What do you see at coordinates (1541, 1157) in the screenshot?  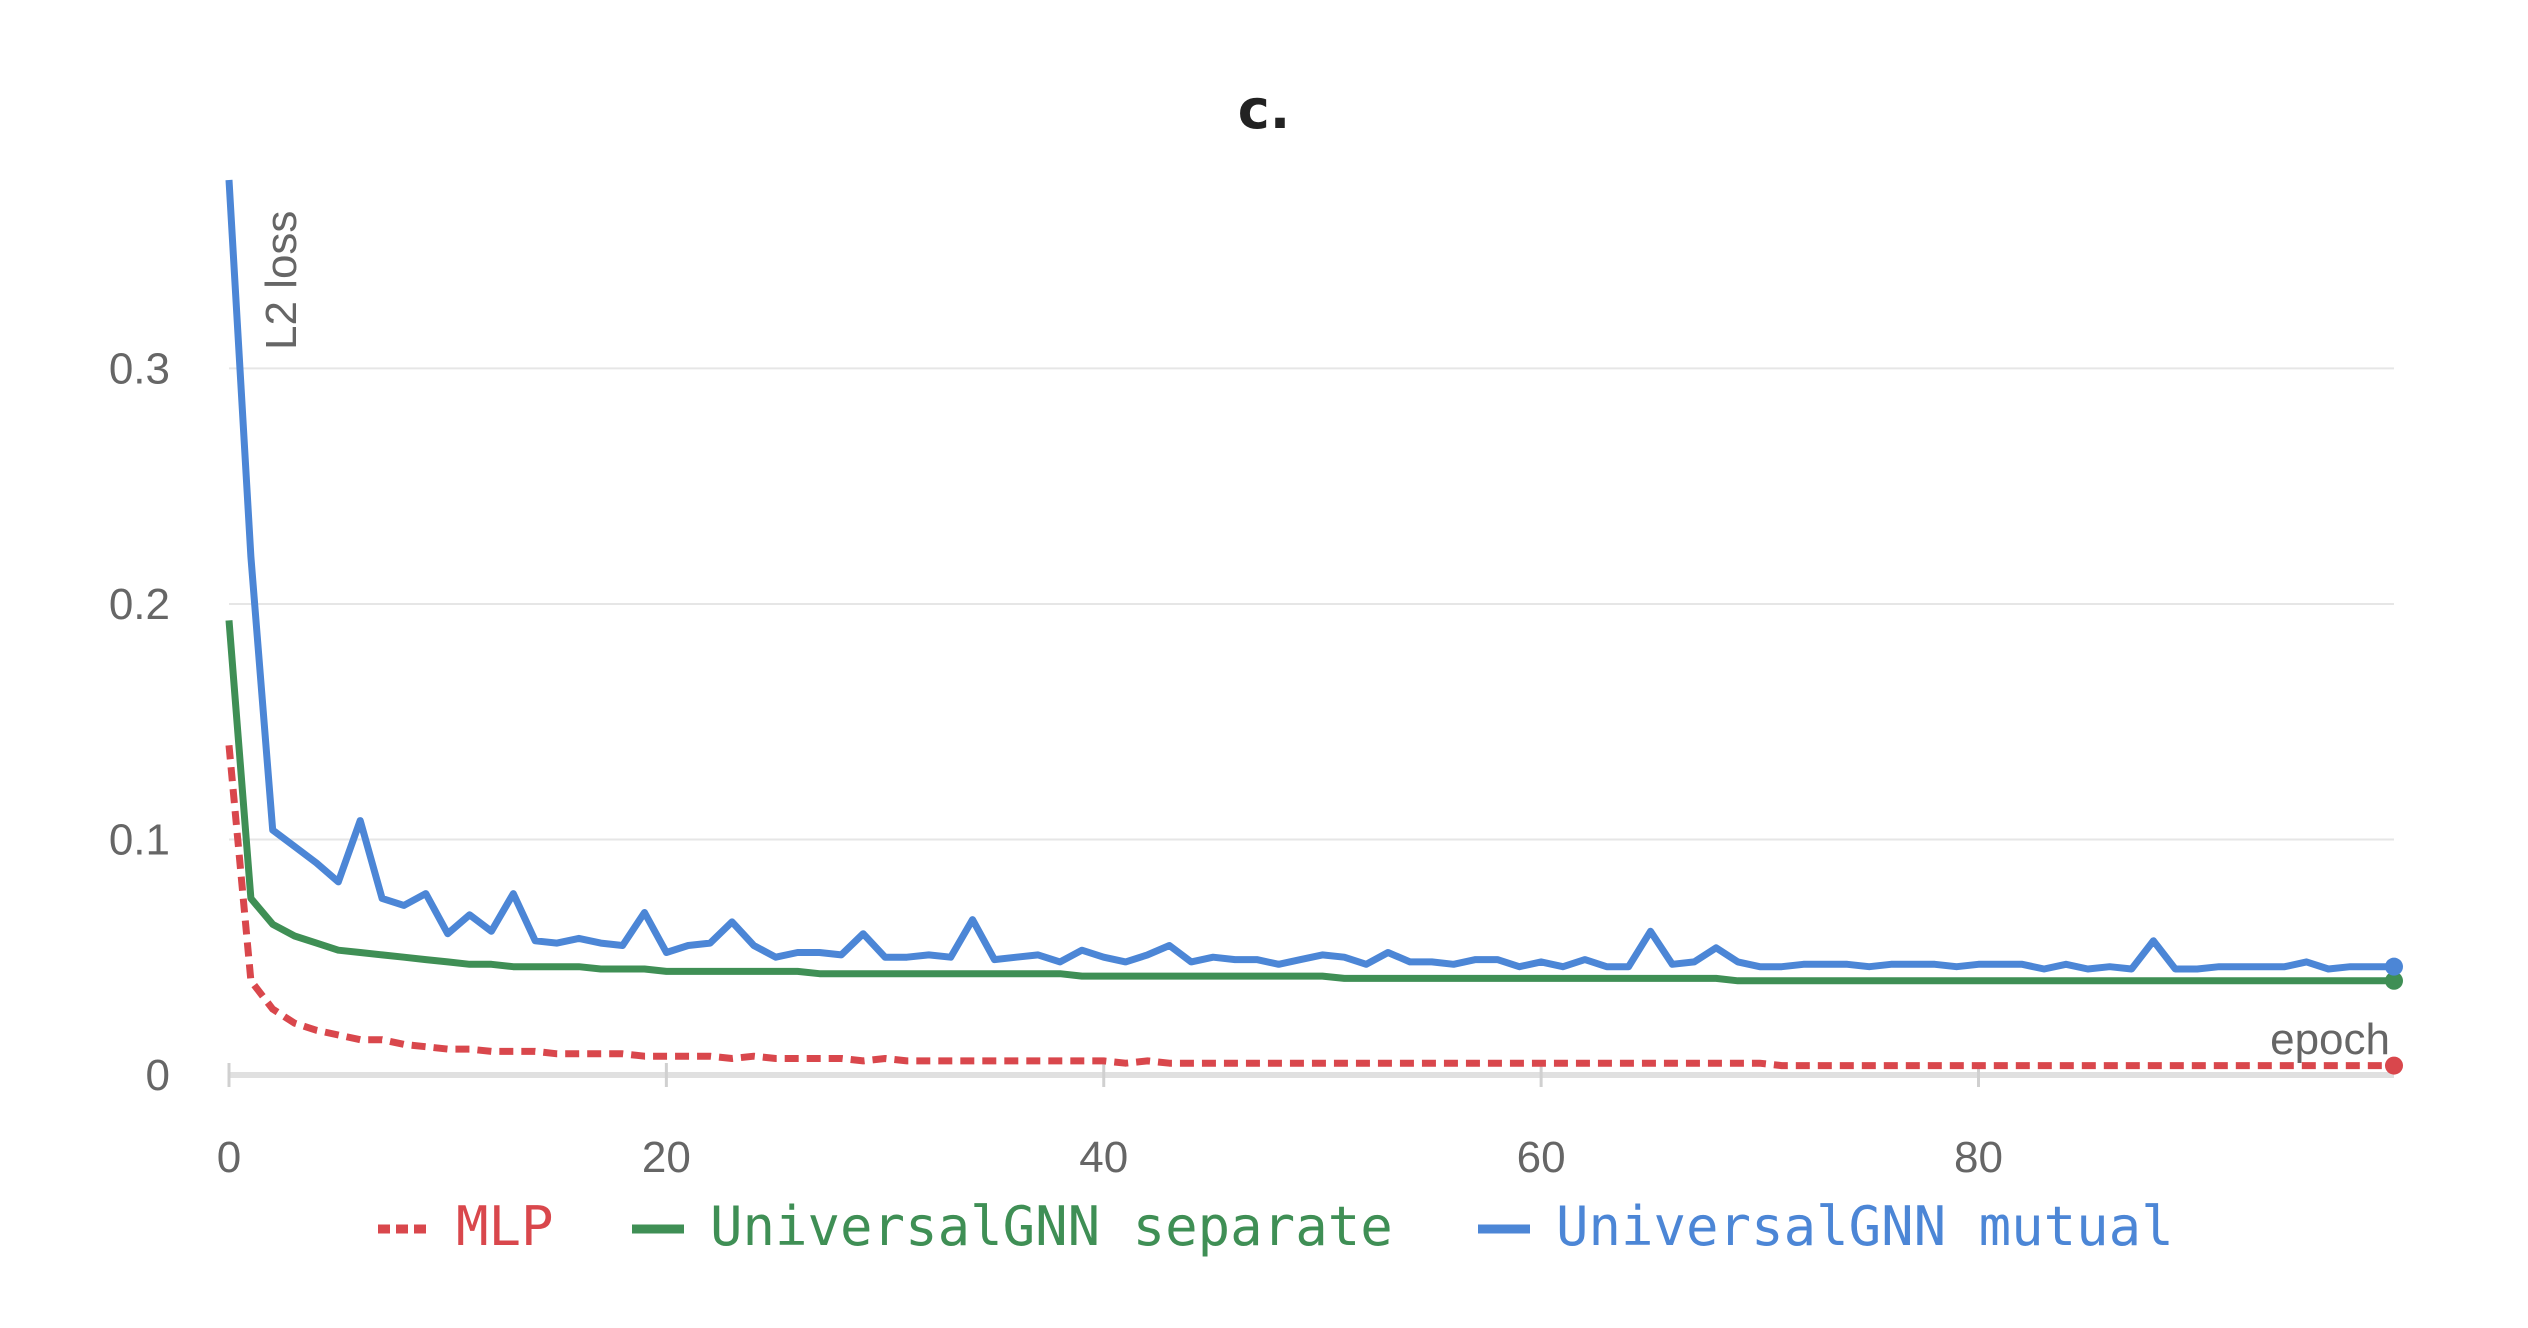 I see `x-tick-label: 60` at bounding box center [1541, 1157].